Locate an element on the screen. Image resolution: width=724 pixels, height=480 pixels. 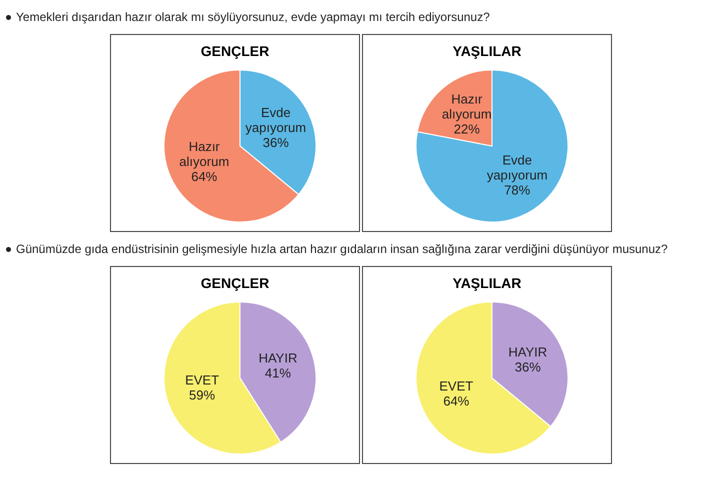
text: Günümüzde gıda endüstrisinin gelişmesiyle hızla artan hazır gıdaların insan sağlığına zarar verdiğini düşünüyor musunuz? is located at coordinates (342, 249).